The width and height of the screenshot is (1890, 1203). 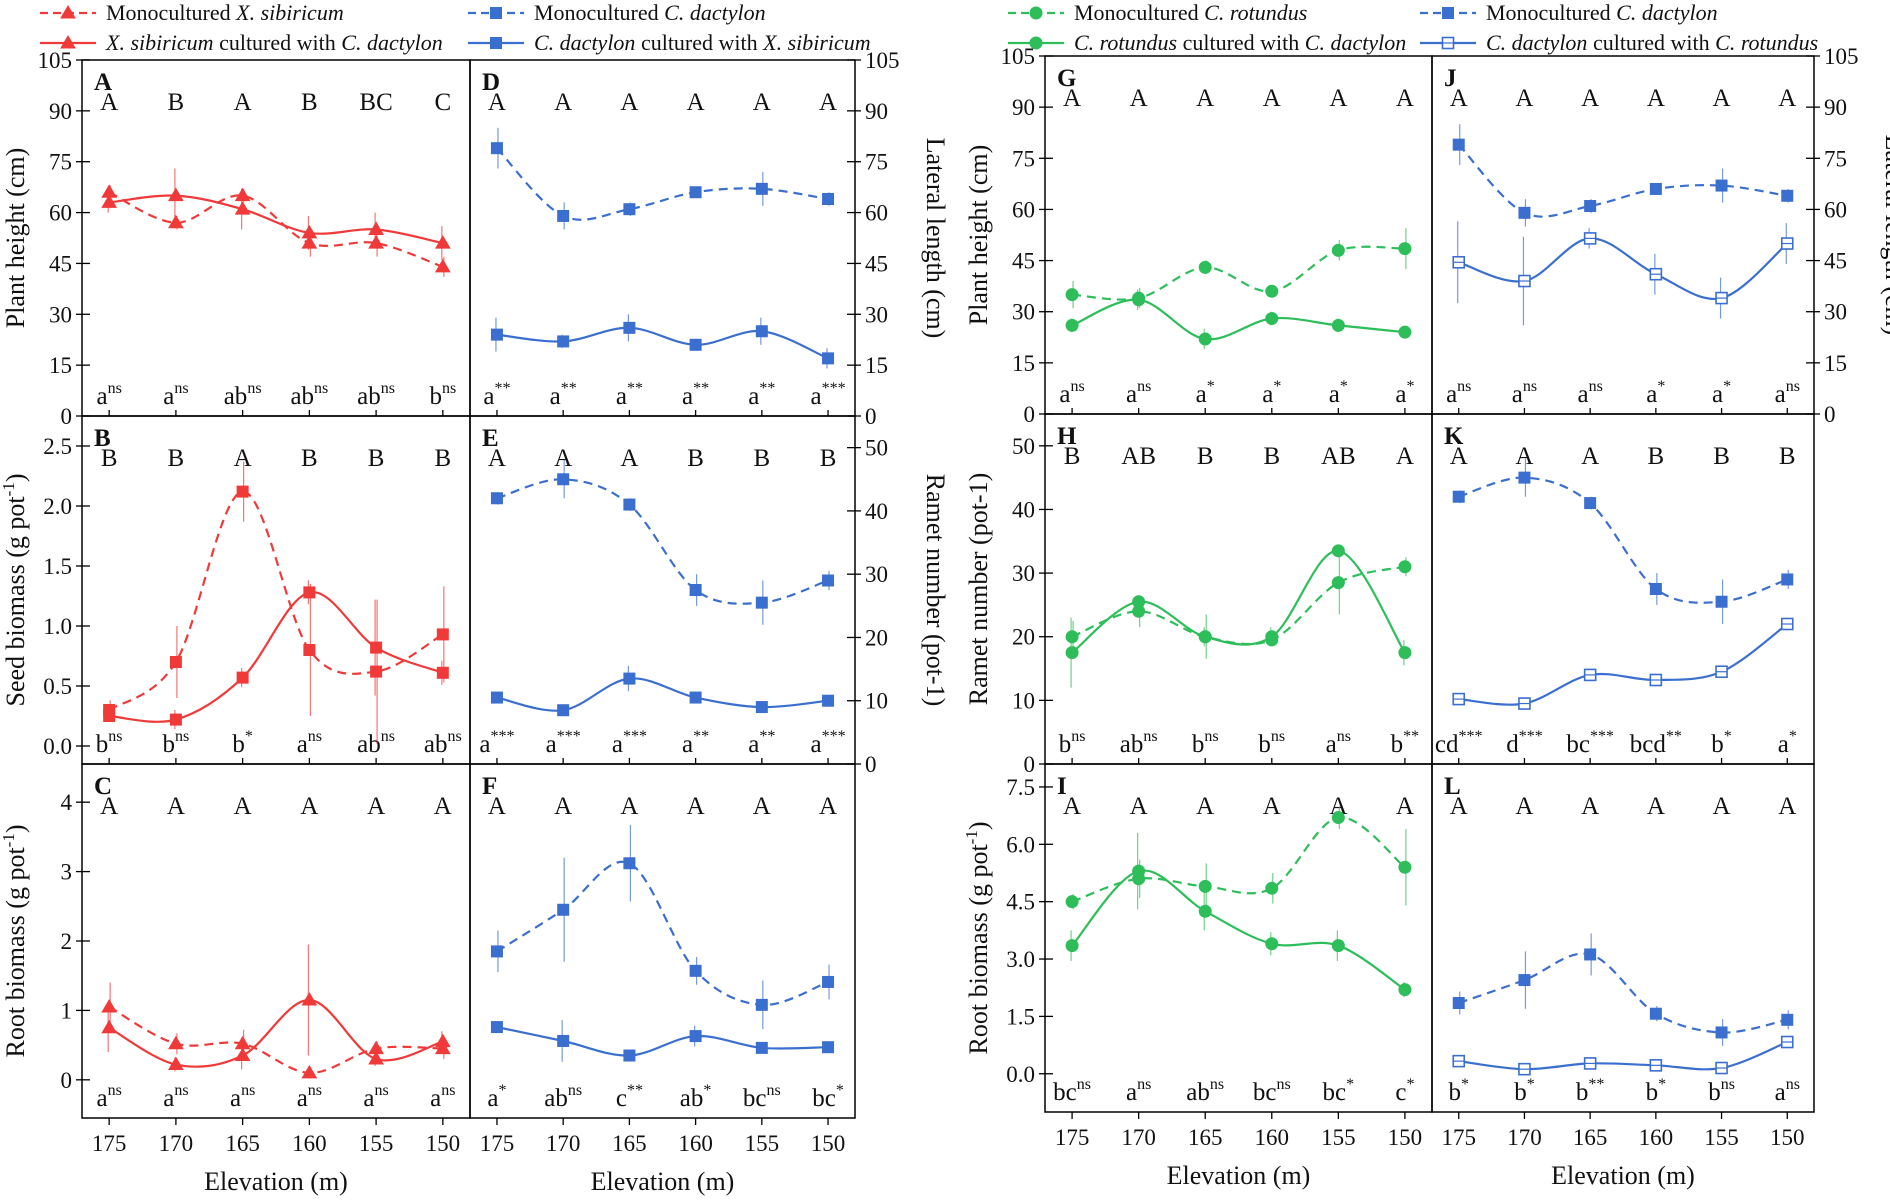 I want to click on y-tick-label: 4, so click(x=67, y=802).